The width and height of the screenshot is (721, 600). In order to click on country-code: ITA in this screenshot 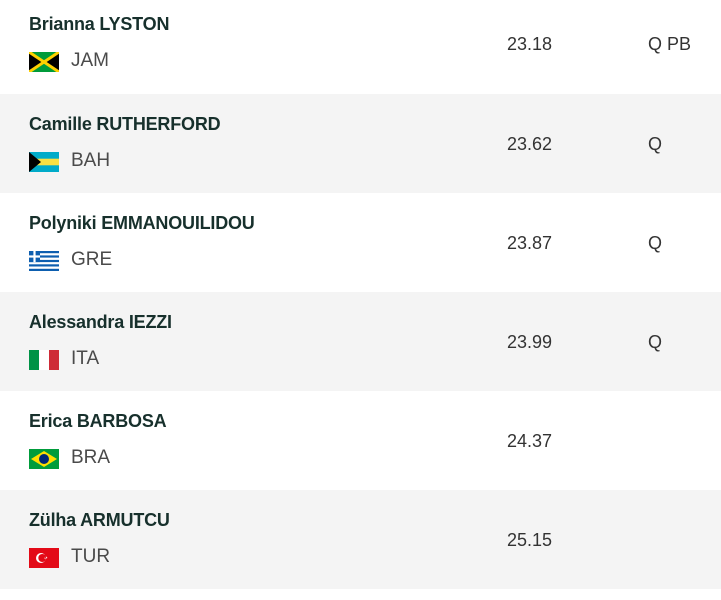, I will do `click(85, 358)`.